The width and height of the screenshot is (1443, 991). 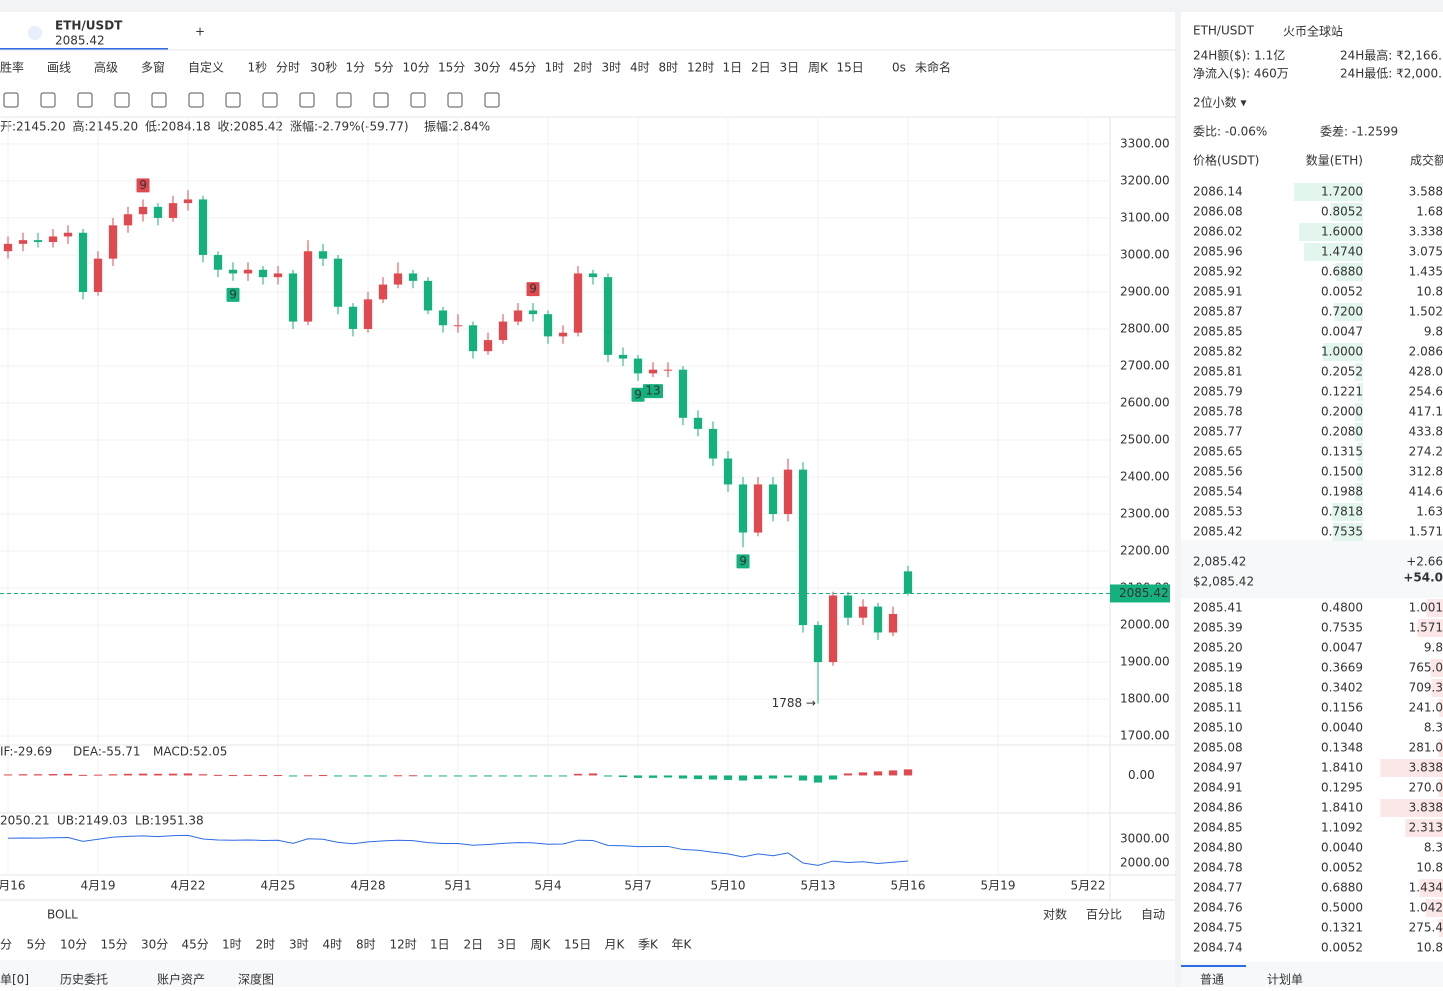 What do you see at coordinates (1145, 143) in the screenshot?
I see `y-tick-label: 3300.00` at bounding box center [1145, 143].